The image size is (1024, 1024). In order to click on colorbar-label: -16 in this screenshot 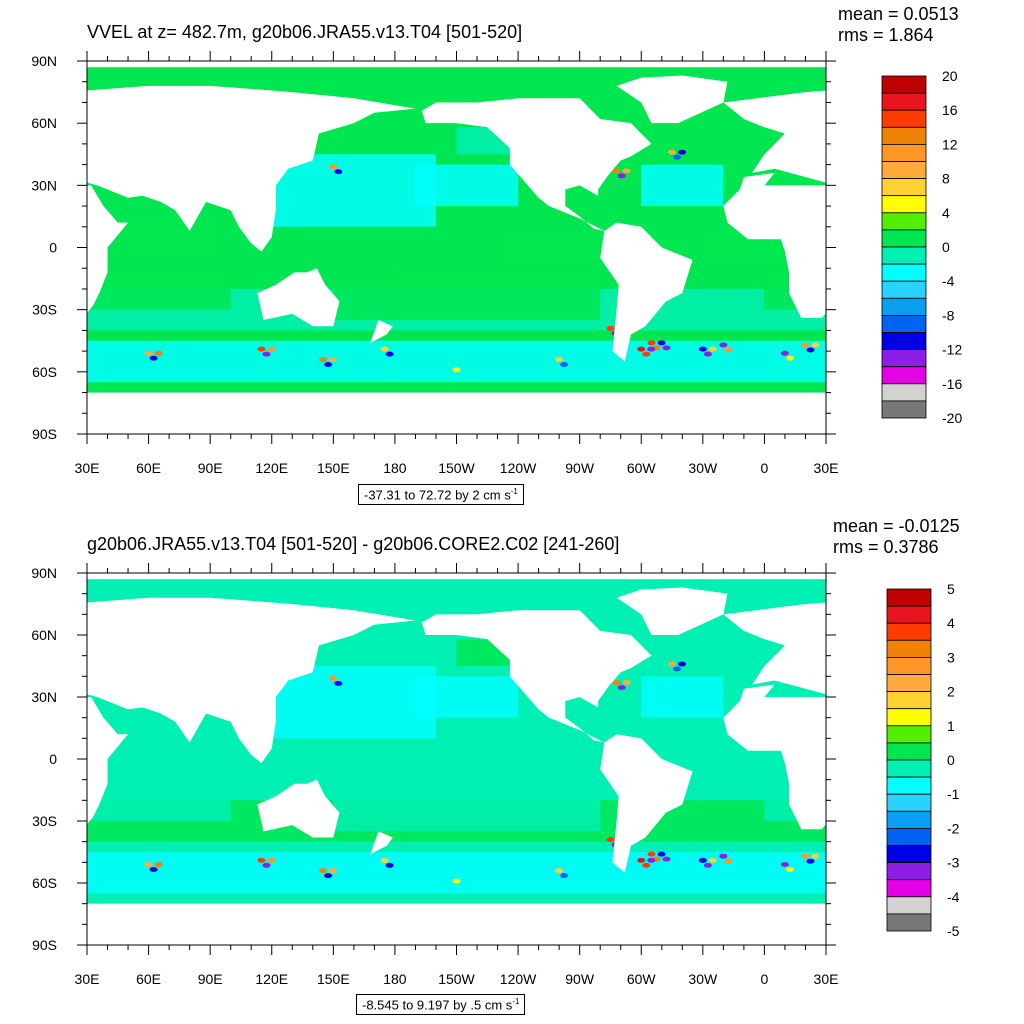, I will do `click(952, 384)`.